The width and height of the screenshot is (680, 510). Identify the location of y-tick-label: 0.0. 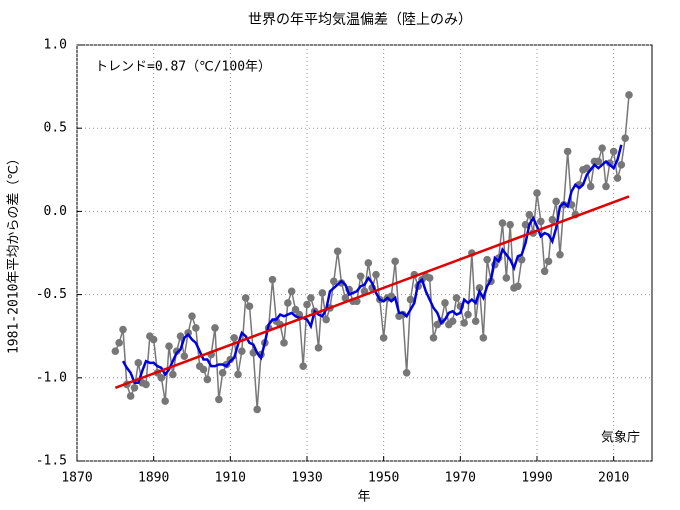
(55, 211).